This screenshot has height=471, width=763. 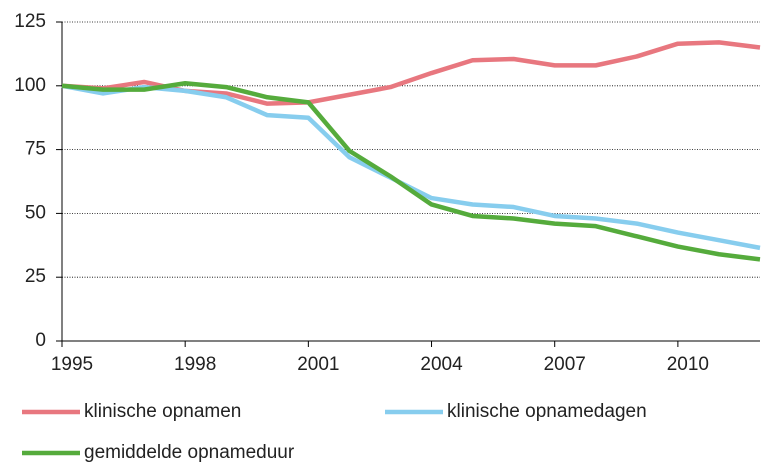 What do you see at coordinates (565, 364) in the screenshot?
I see `x-tick-label: 2007` at bounding box center [565, 364].